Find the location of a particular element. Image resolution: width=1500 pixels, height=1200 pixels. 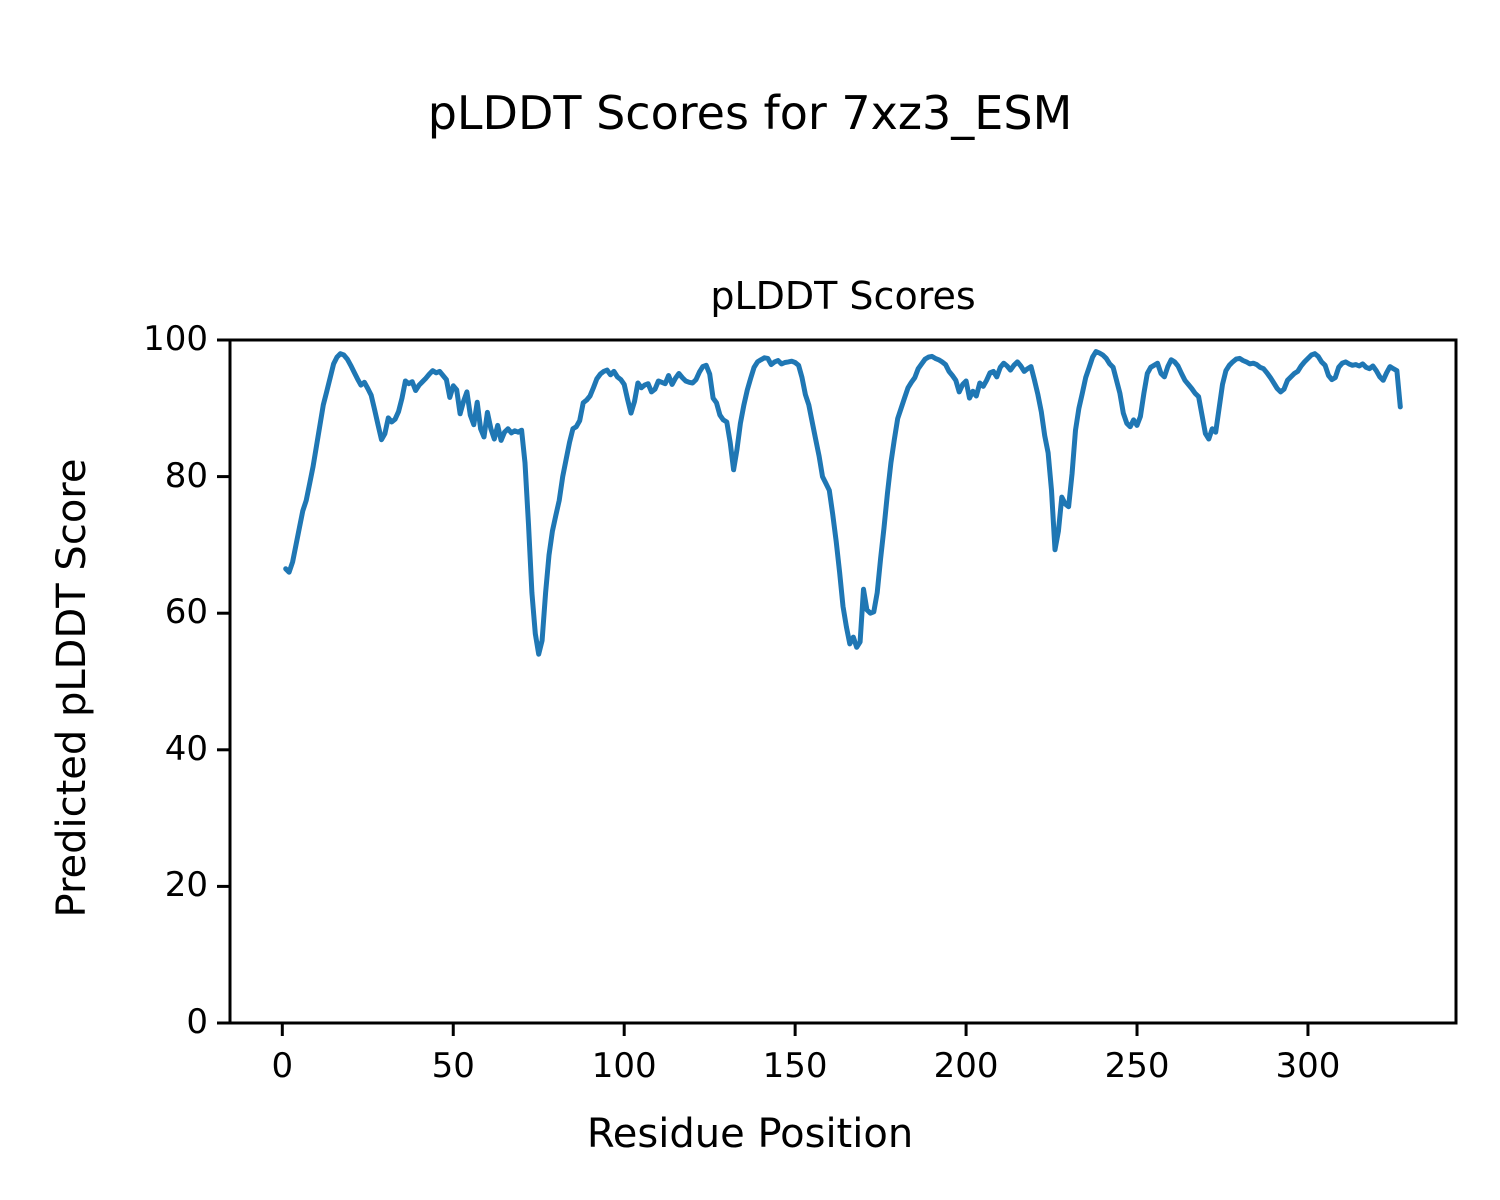

y-tick-label: 60 is located at coordinates (186, 612).